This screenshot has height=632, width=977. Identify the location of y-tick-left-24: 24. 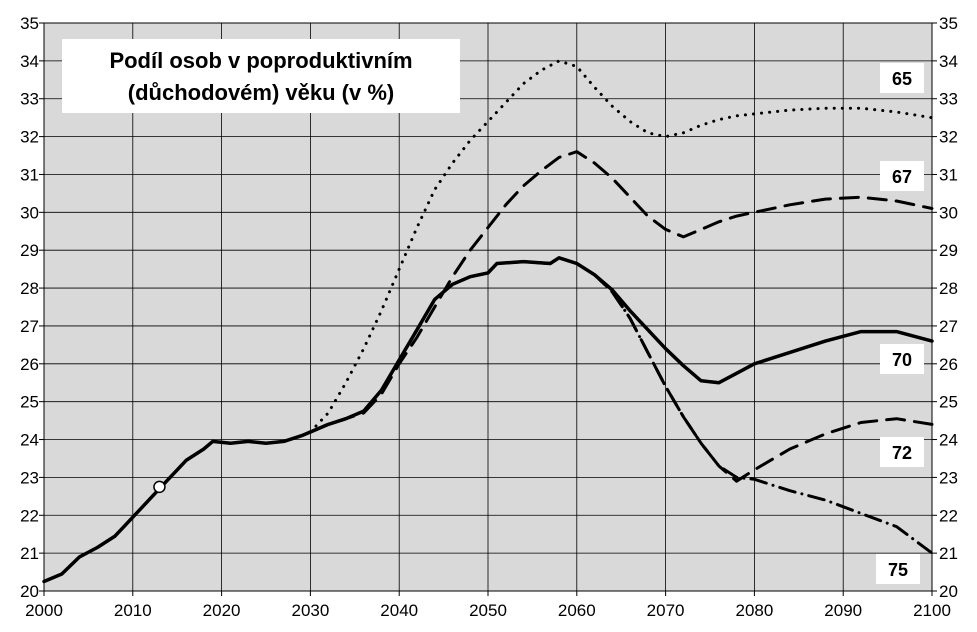
(29, 440).